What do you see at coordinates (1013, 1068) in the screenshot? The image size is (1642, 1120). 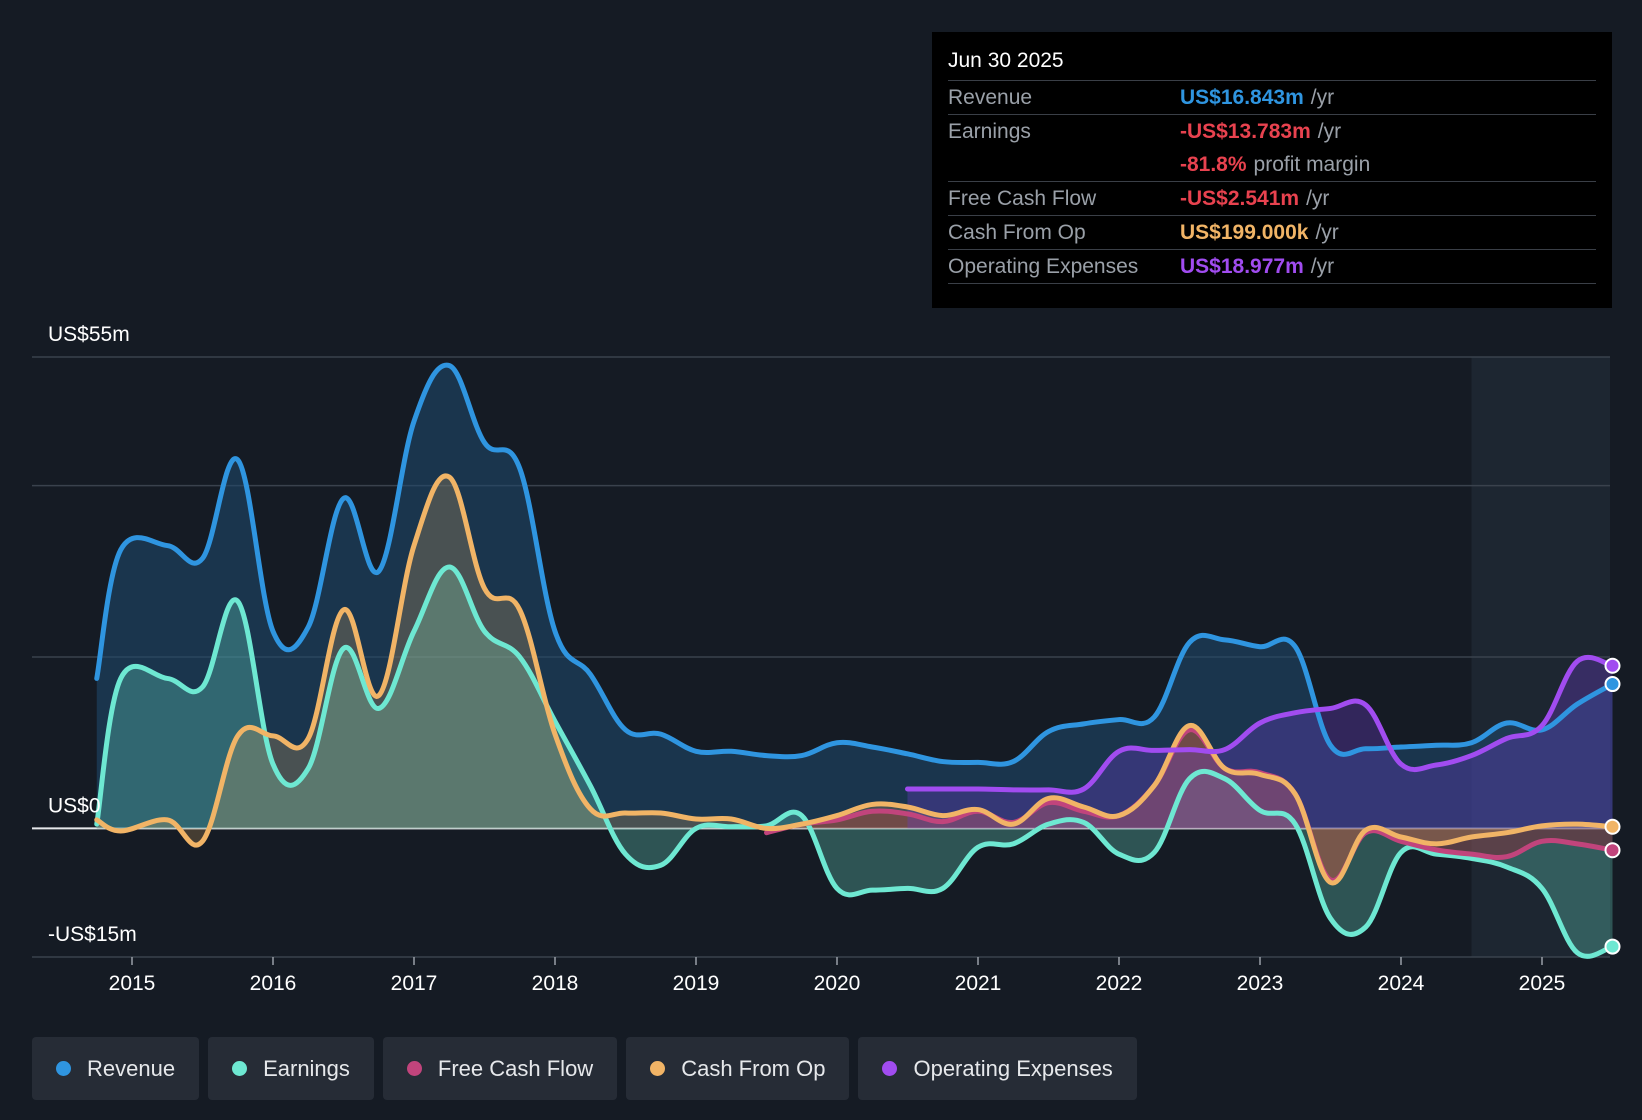 I see `legend-label: Operating Expenses` at bounding box center [1013, 1068].